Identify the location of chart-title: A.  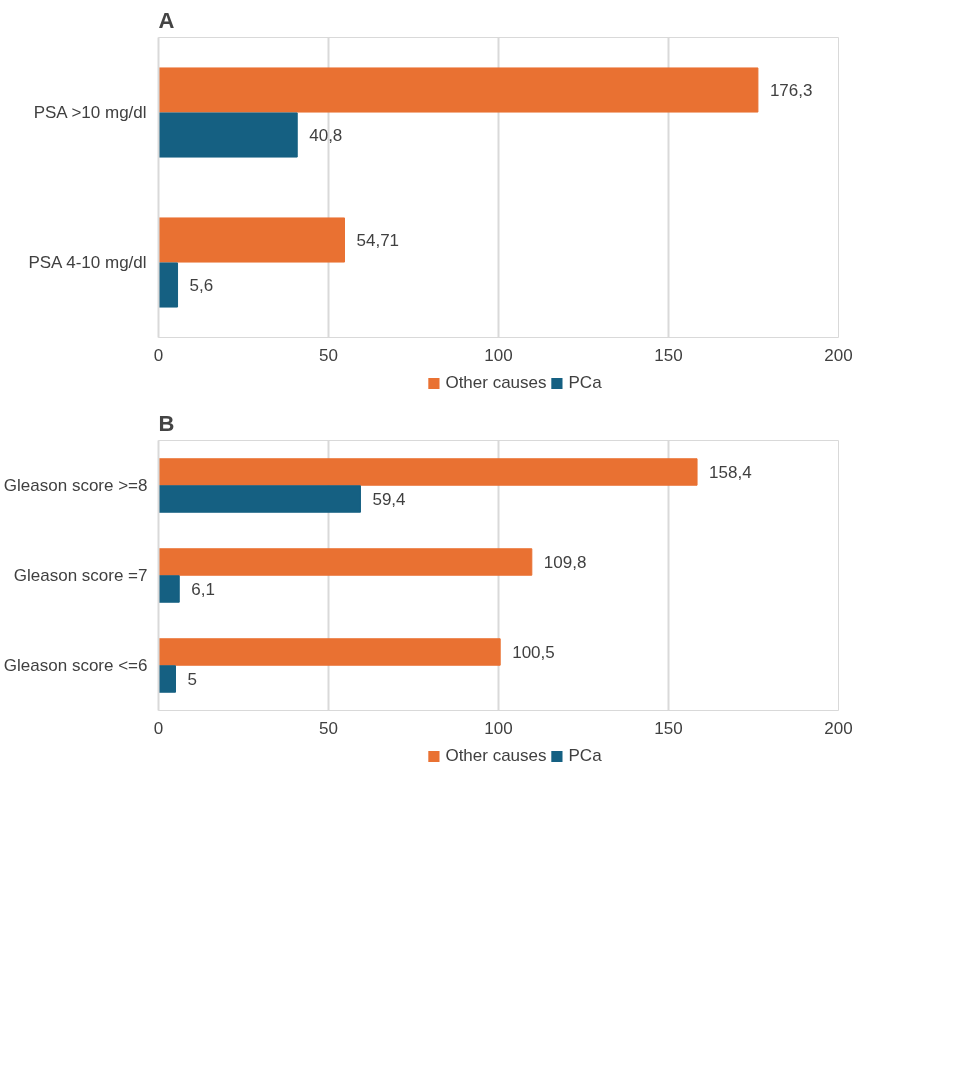
(166, 20).